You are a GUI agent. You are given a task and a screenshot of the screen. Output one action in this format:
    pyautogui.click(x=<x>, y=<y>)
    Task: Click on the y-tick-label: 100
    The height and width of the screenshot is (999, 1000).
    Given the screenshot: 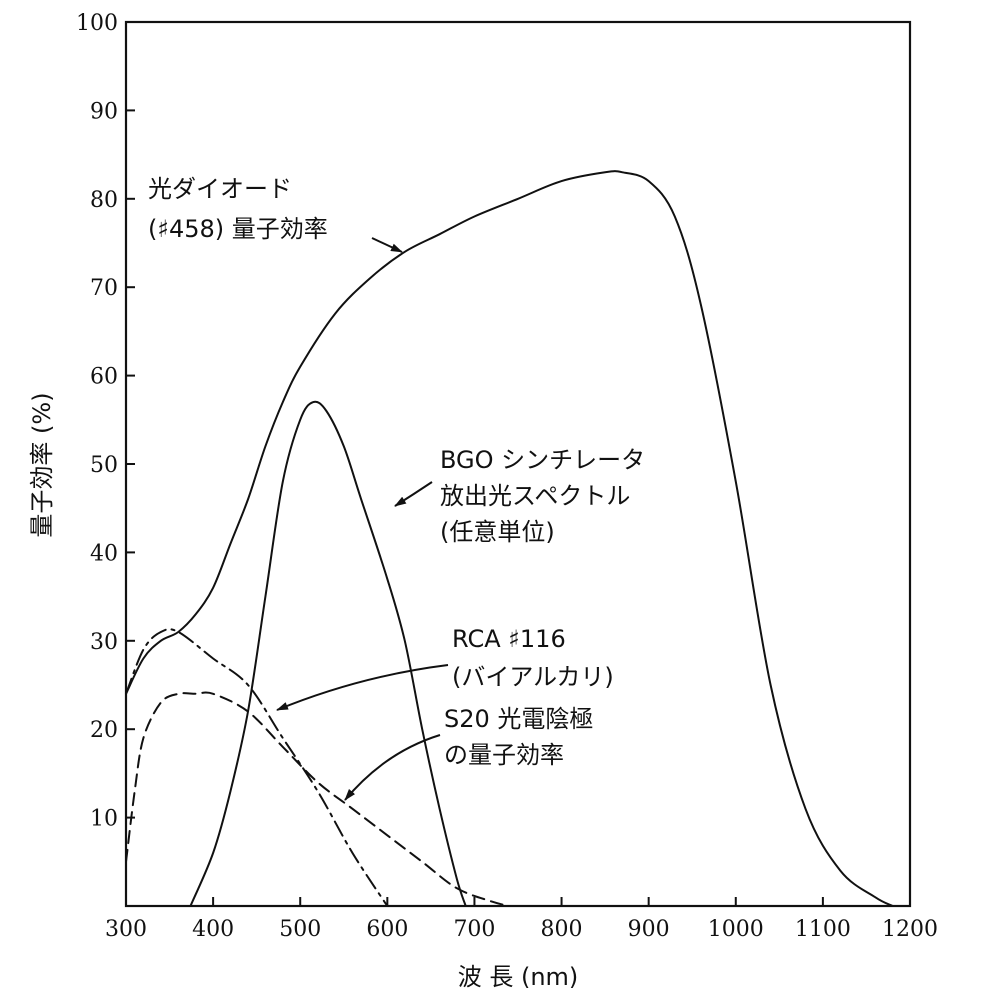 What is the action you would take?
    pyautogui.click(x=97, y=23)
    